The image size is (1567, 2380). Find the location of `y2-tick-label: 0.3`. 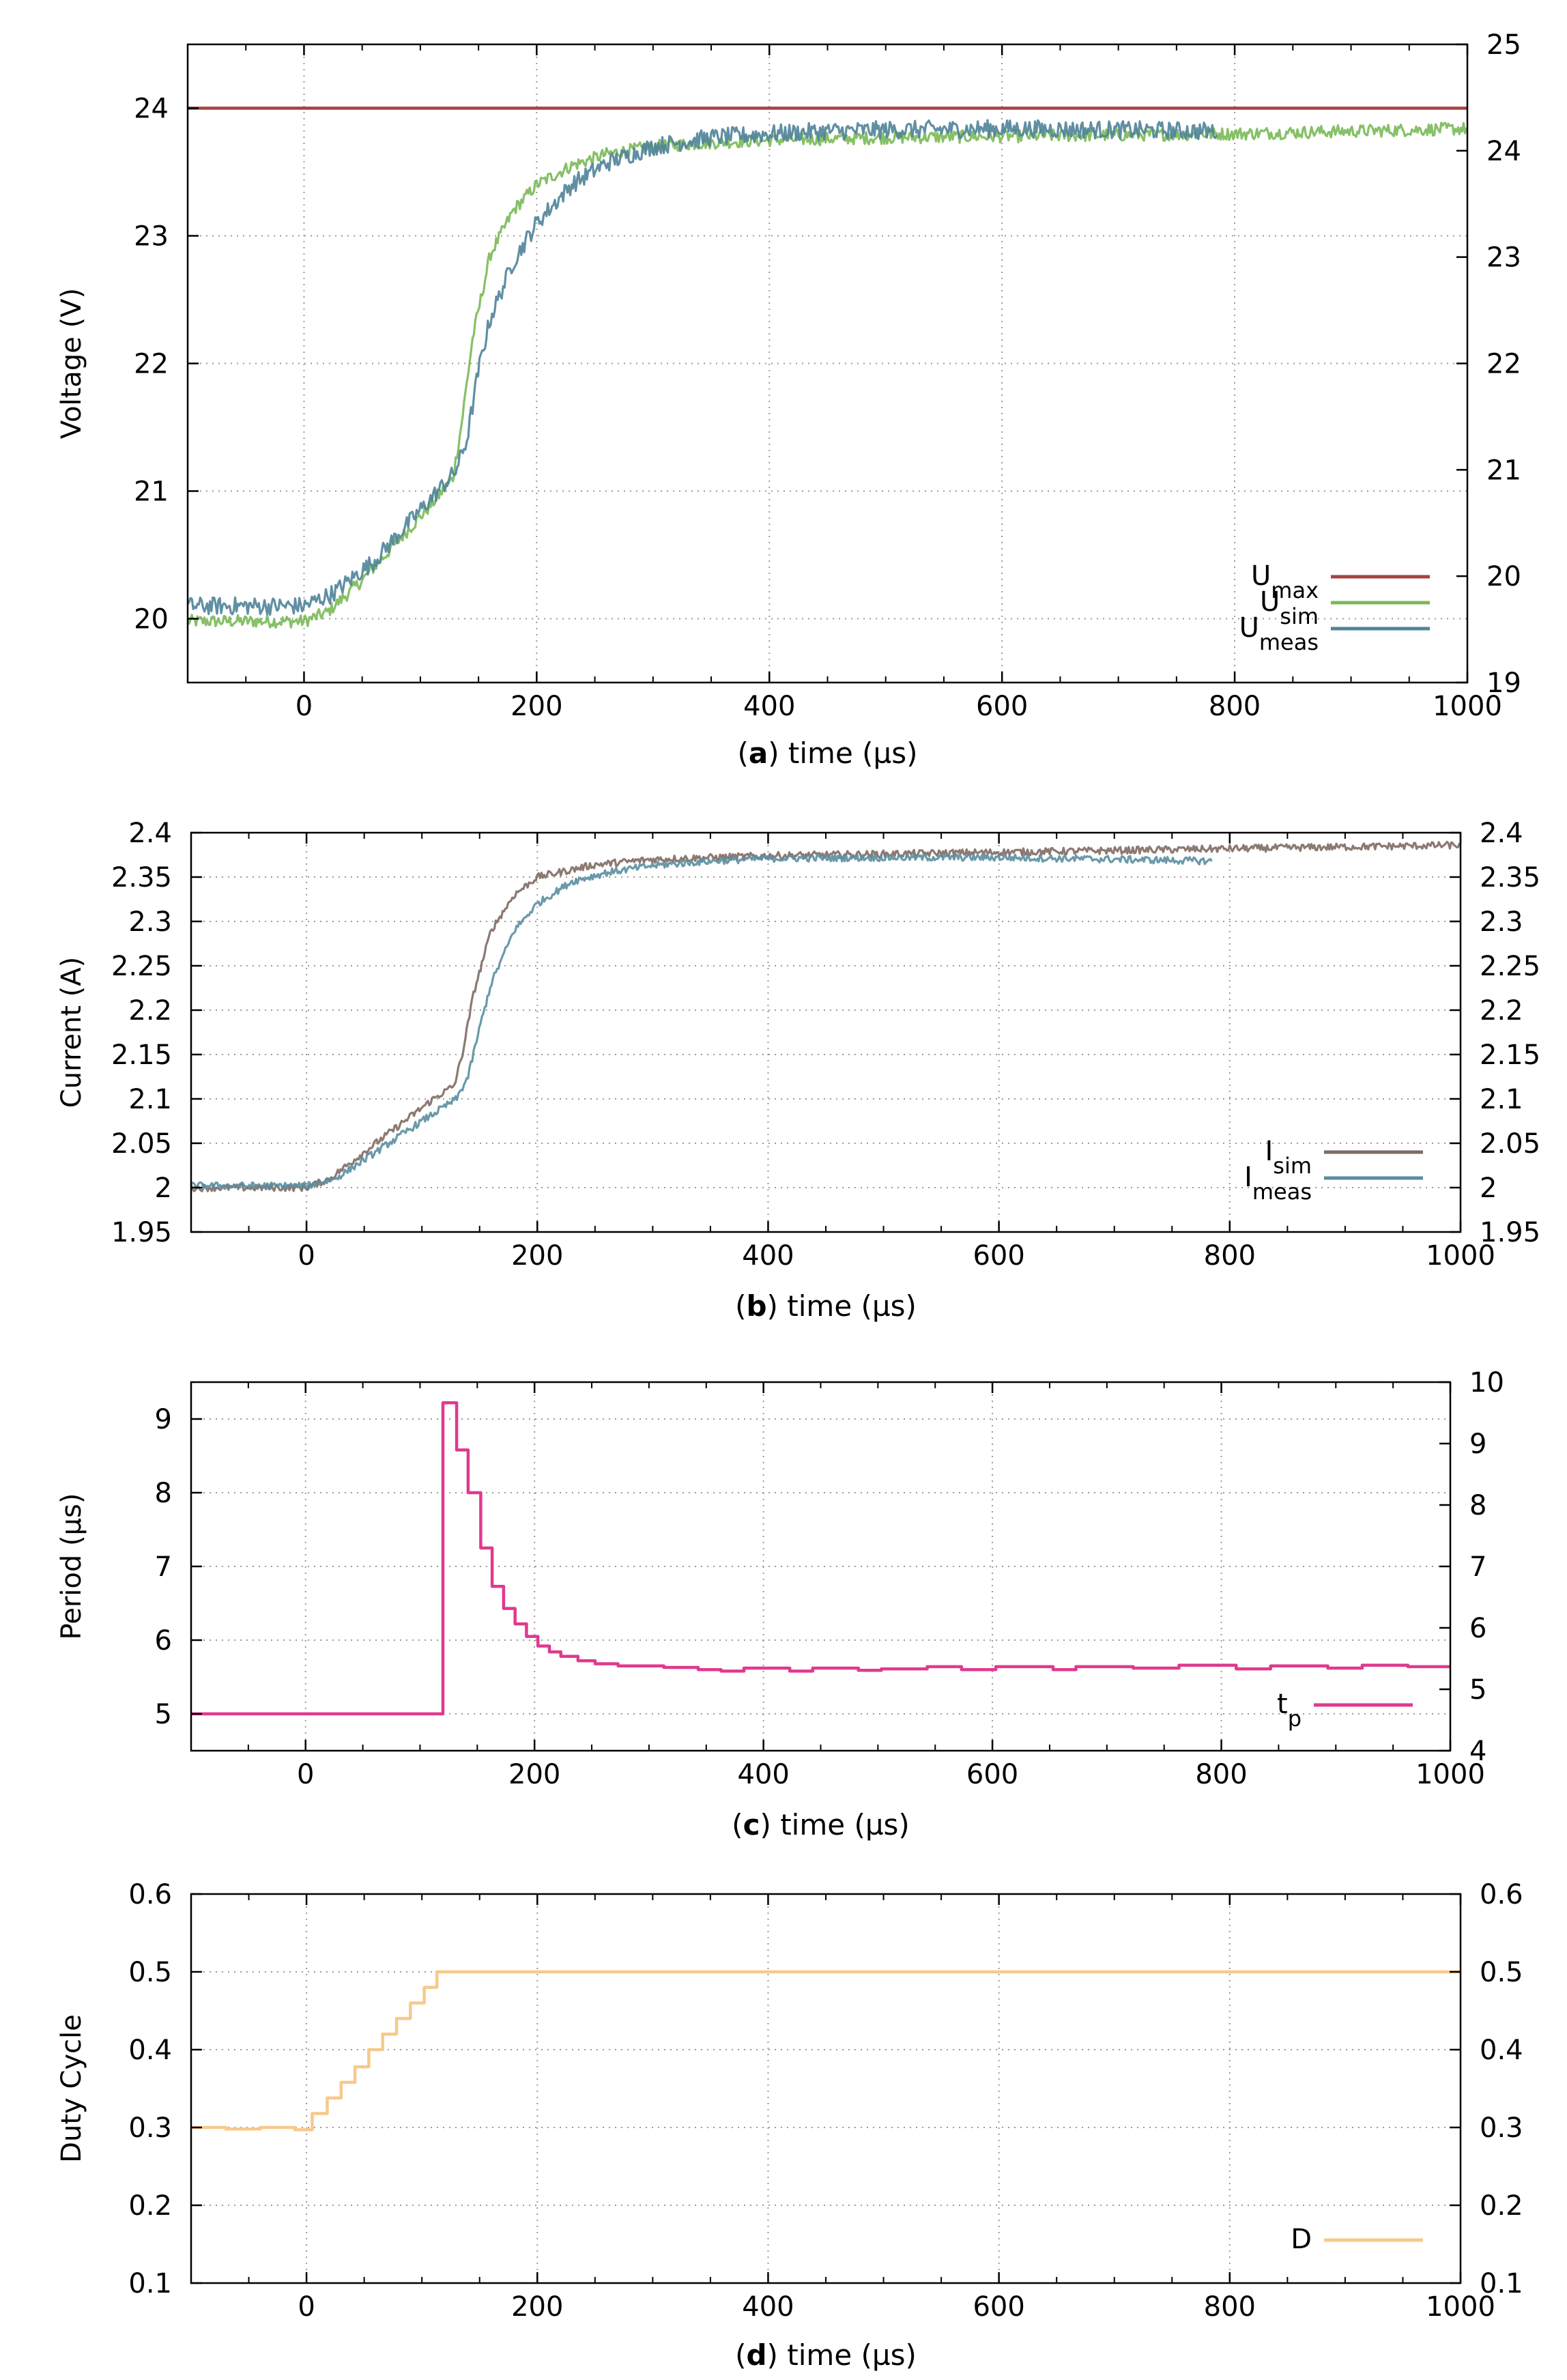

y2-tick-label: 0.3 is located at coordinates (1501, 2128).